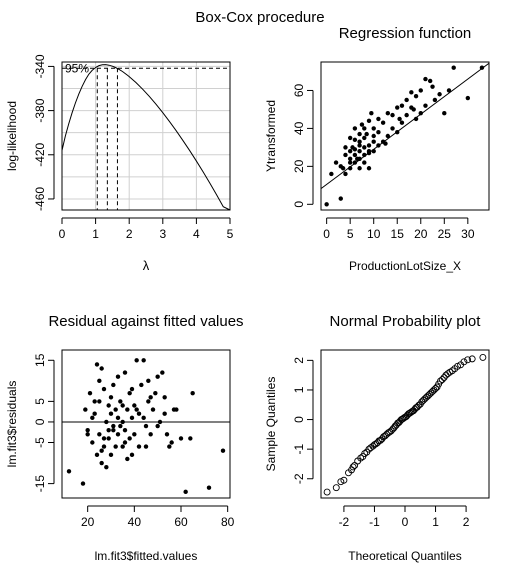  What do you see at coordinates (181, 522) in the screenshot?
I see `x-tick-label: 60` at bounding box center [181, 522].